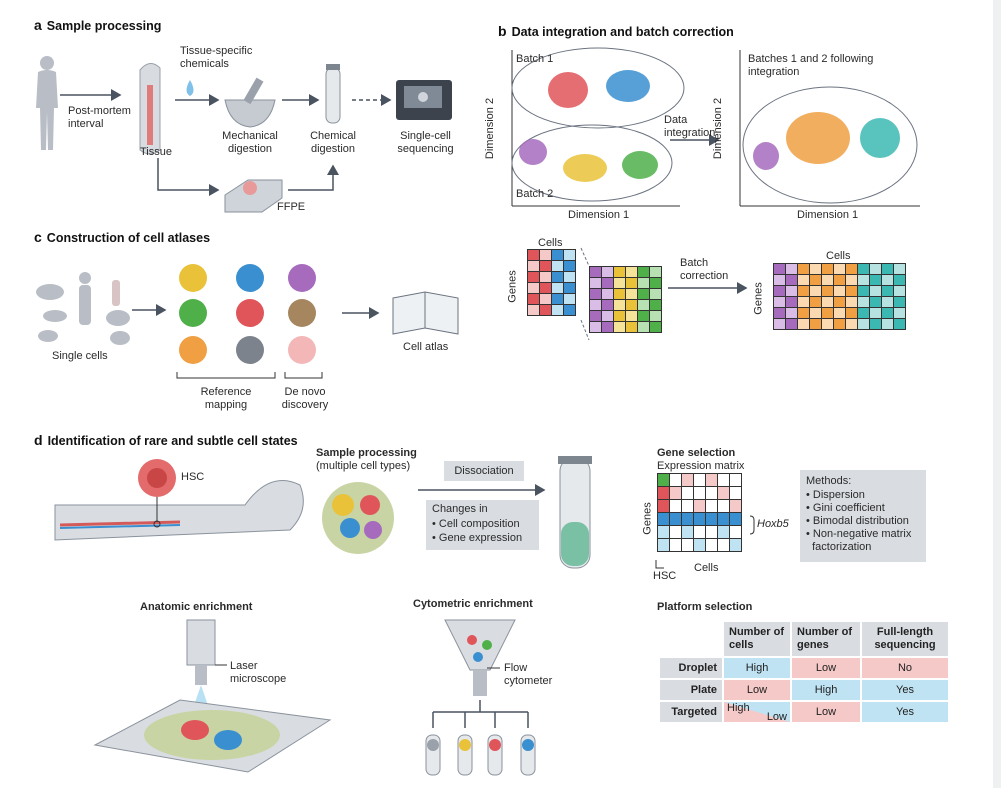  What do you see at coordinates (905, 639) in the screenshot?
I see `header-full-length: Full-length sequencing` at bounding box center [905, 639].